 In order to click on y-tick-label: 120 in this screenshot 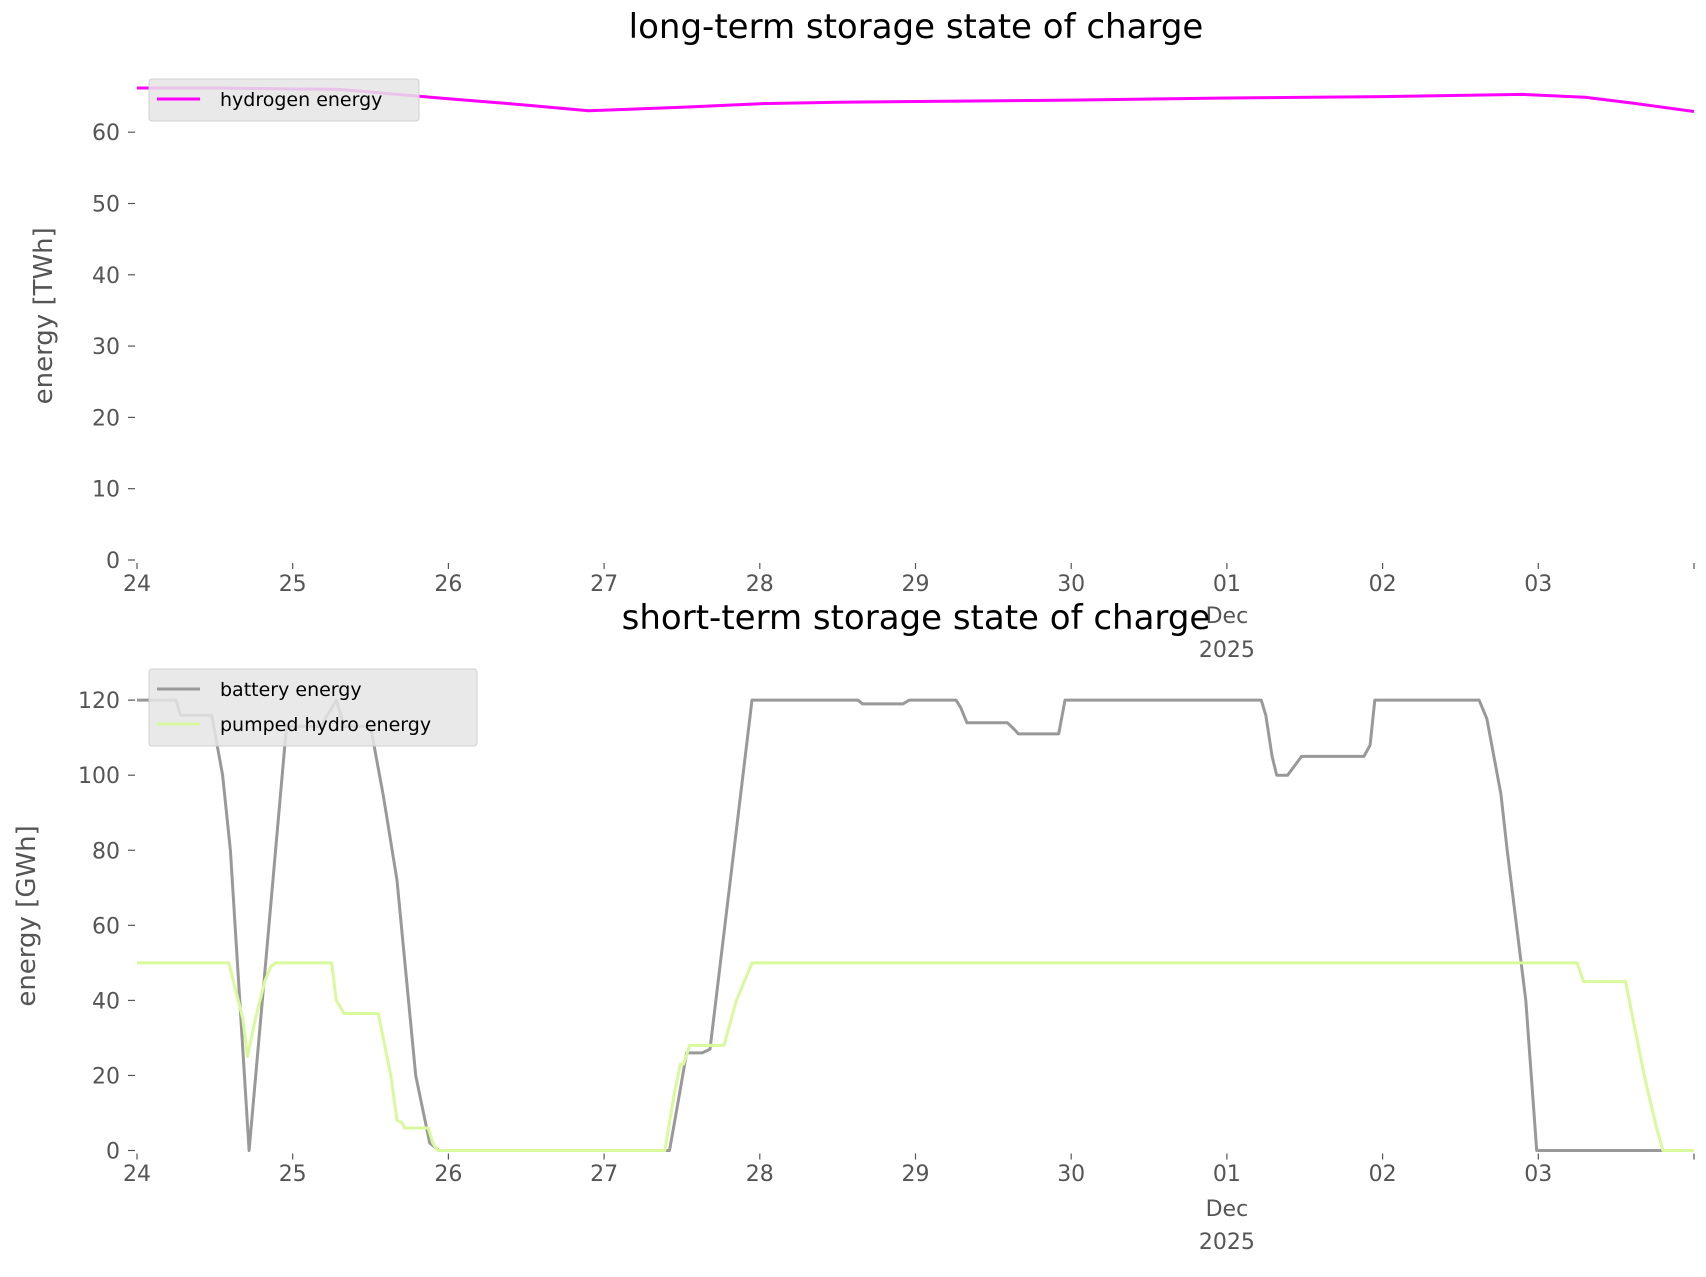, I will do `click(99, 701)`.